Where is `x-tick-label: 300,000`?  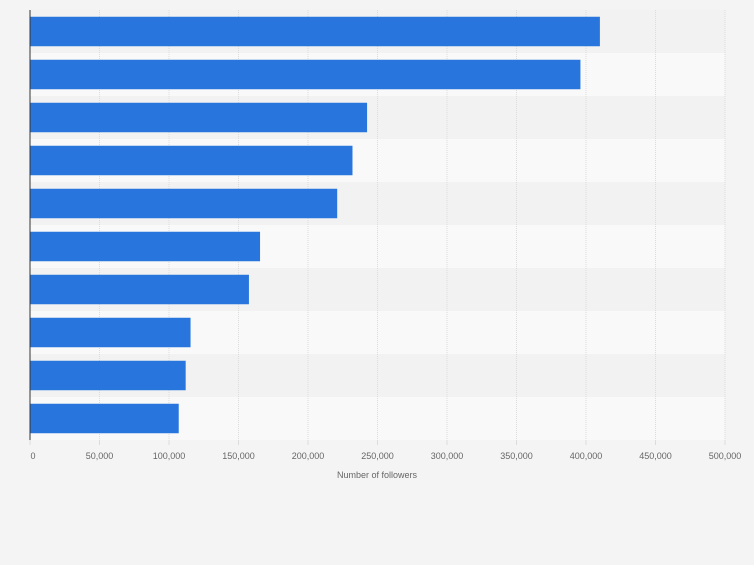
x-tick-label: 300,000 is located at coordinates (447, 456).